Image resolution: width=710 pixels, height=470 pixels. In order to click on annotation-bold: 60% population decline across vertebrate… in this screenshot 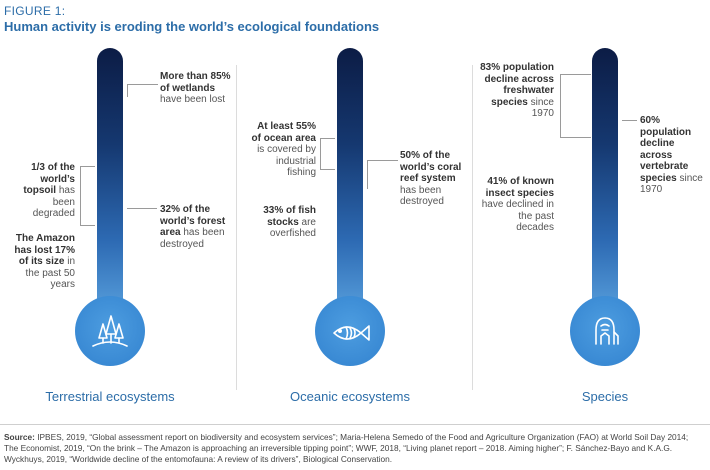, I will do `click(666, 149)`.